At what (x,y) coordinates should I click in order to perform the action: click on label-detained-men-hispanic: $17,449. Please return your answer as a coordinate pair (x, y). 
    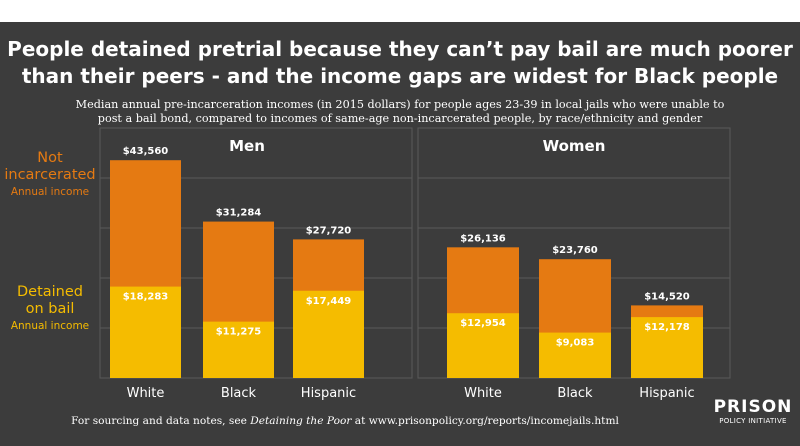
    Looking at the image, I should click on (329, 301).